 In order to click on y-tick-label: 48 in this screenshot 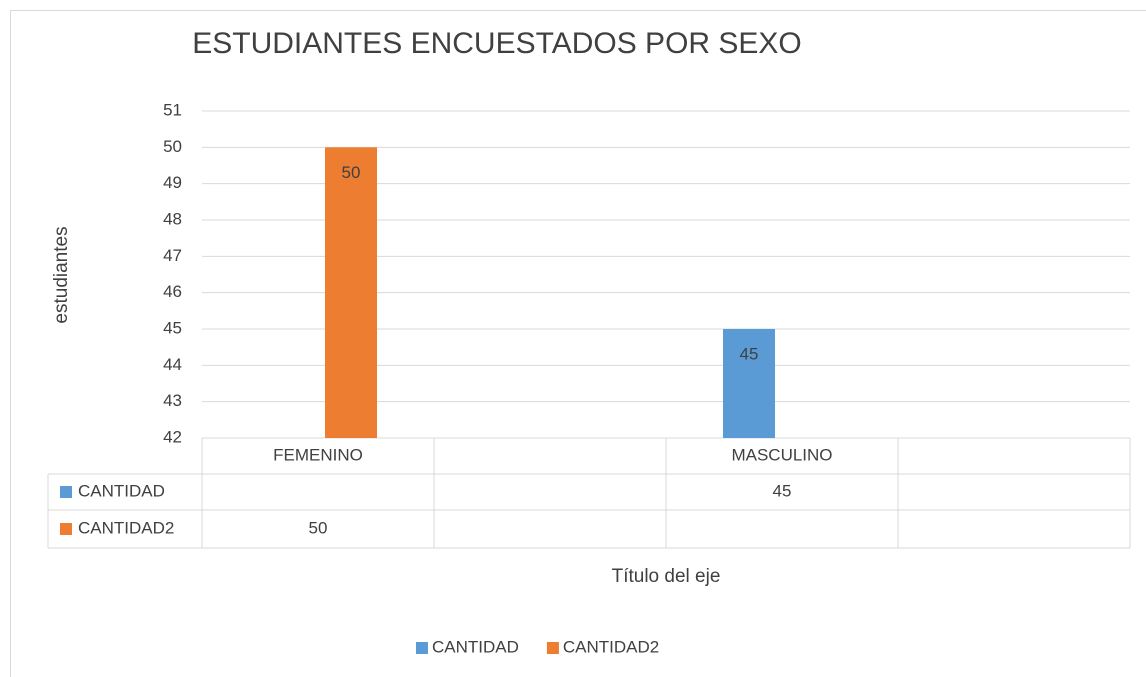, I will do `click(172, 218)`.